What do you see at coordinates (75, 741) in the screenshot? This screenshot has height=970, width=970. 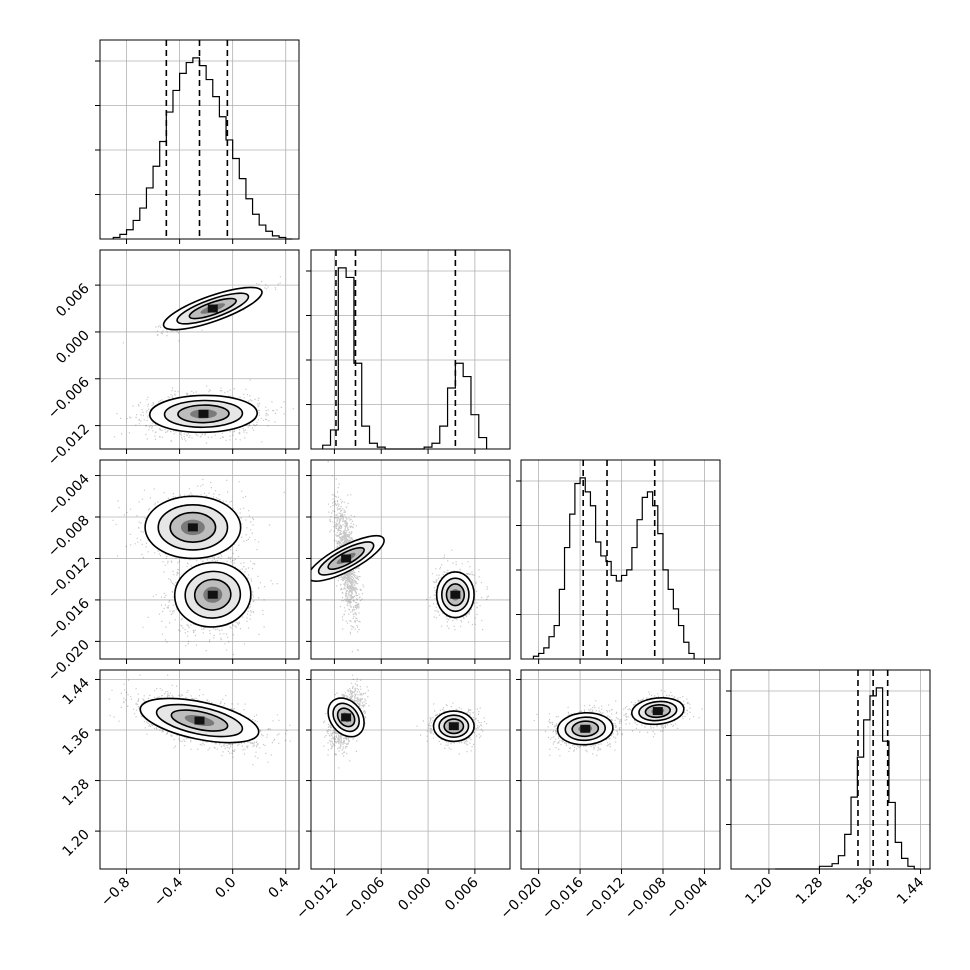 I see `y-tick-label: 1.36` at bounding box center [75, 741].